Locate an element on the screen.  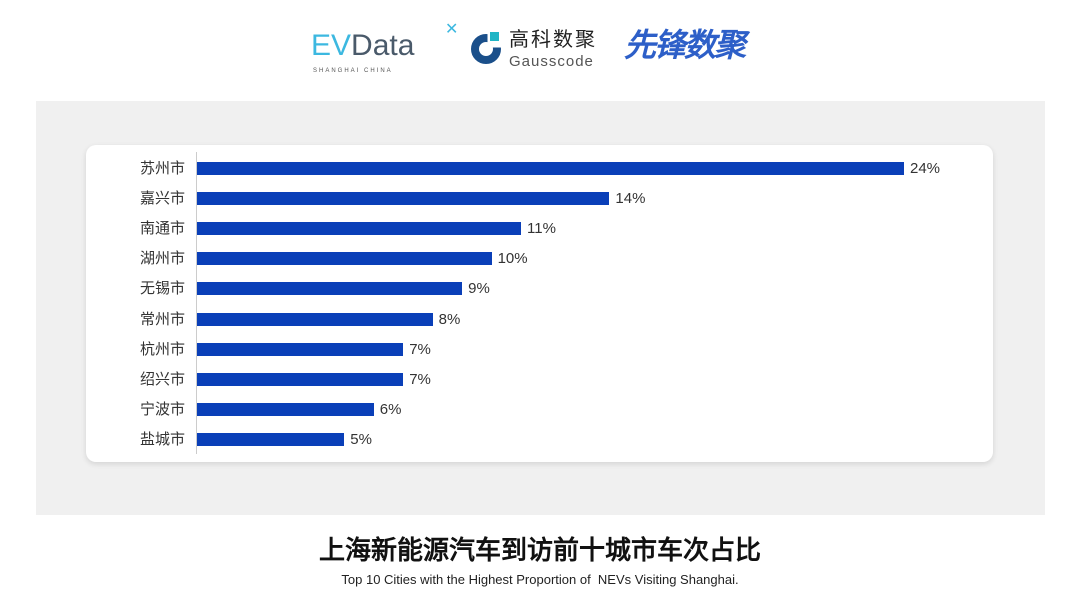
data-label: 5% is located at coordinates (361, 439).